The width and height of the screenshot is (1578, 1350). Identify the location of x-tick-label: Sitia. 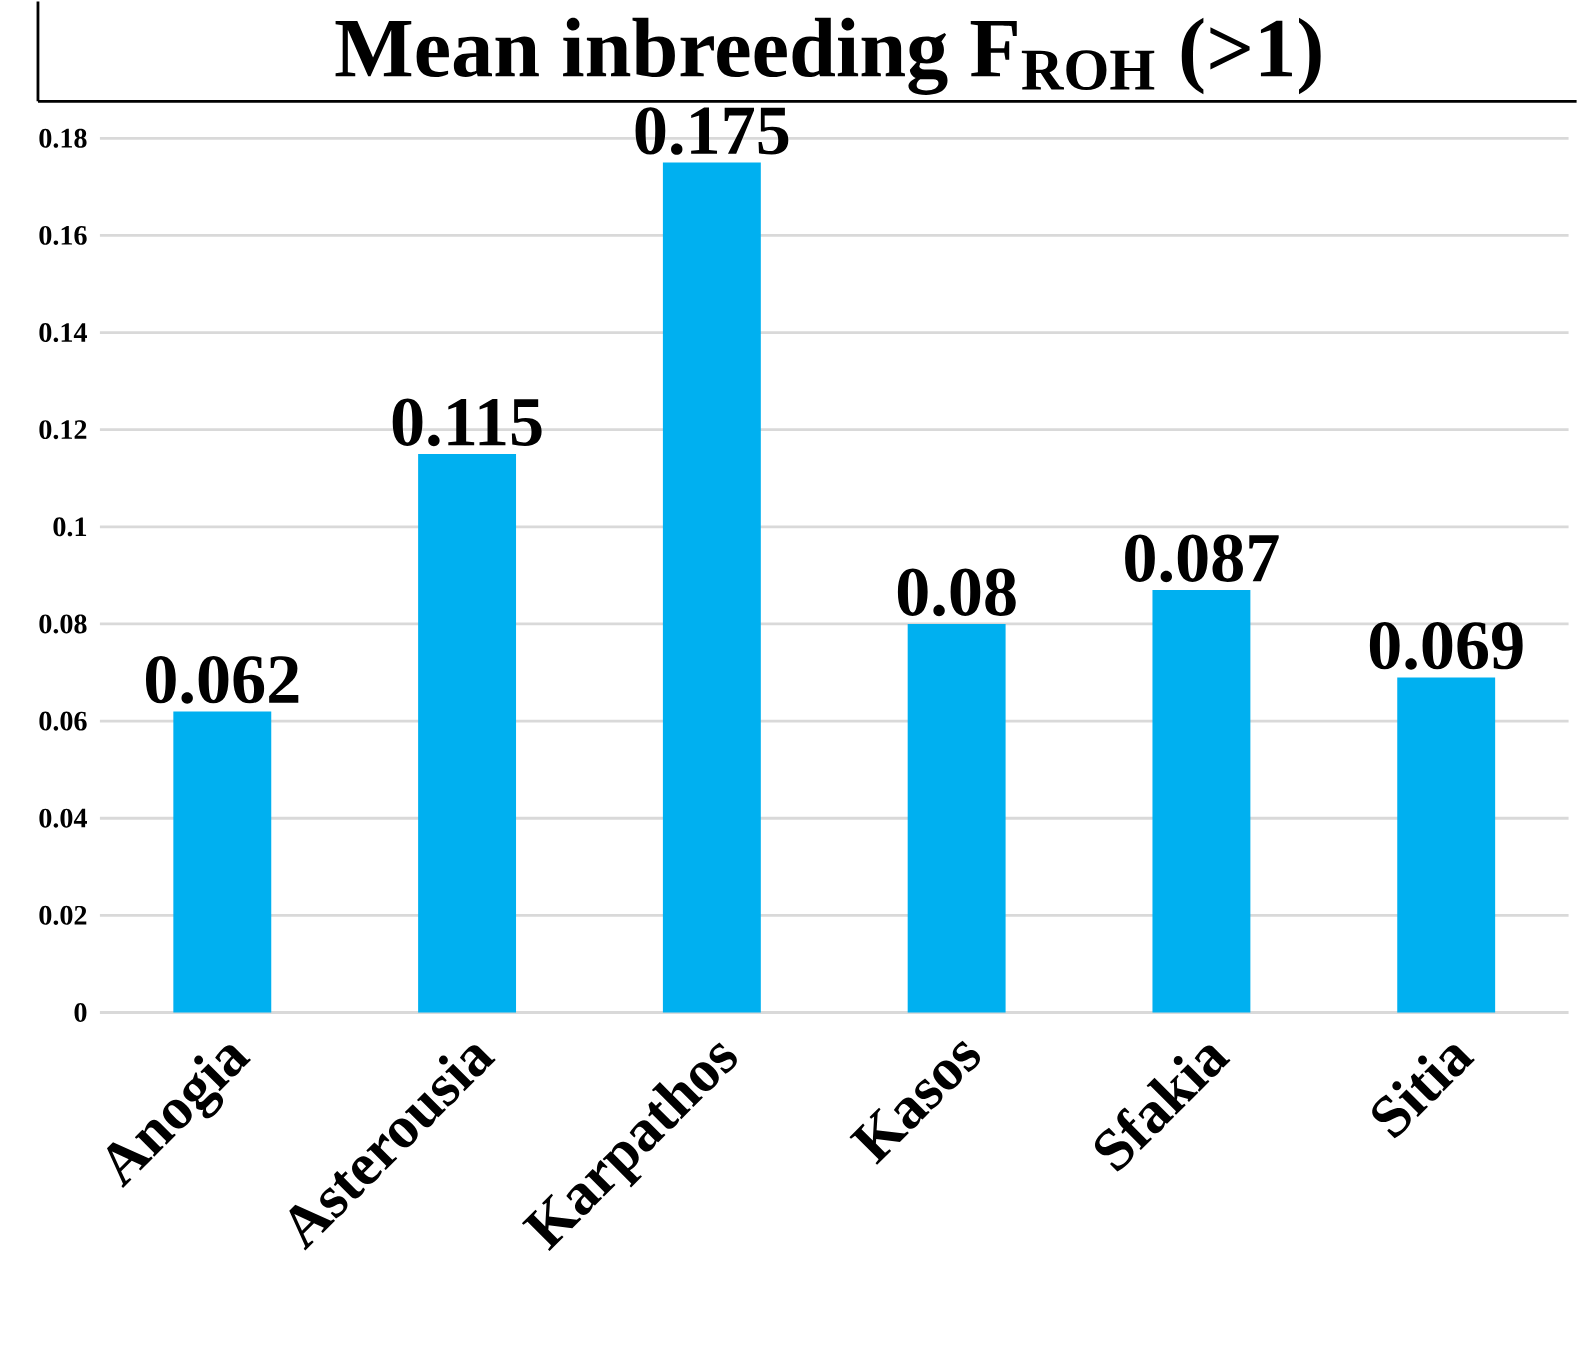
(1423, 1092).